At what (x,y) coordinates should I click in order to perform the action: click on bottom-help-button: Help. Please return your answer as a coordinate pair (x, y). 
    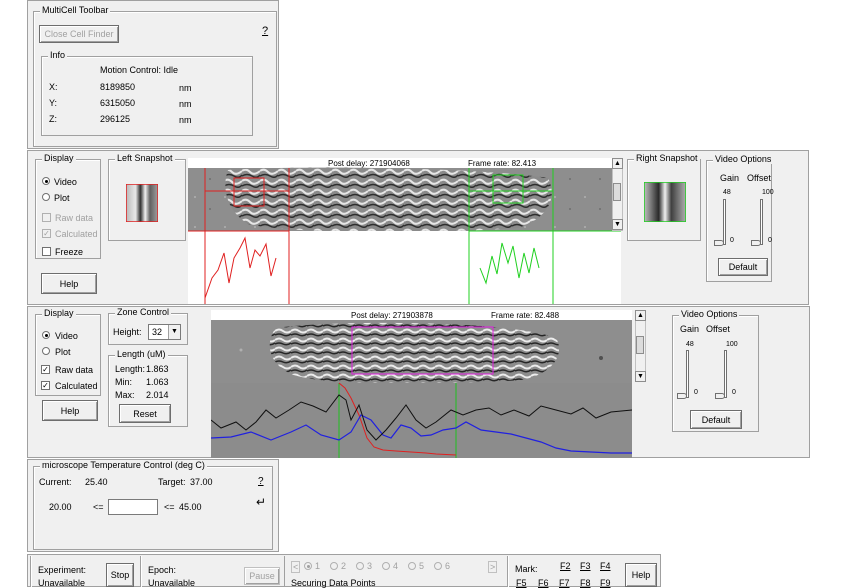
    Looking at the image, I should click on (641, 575).